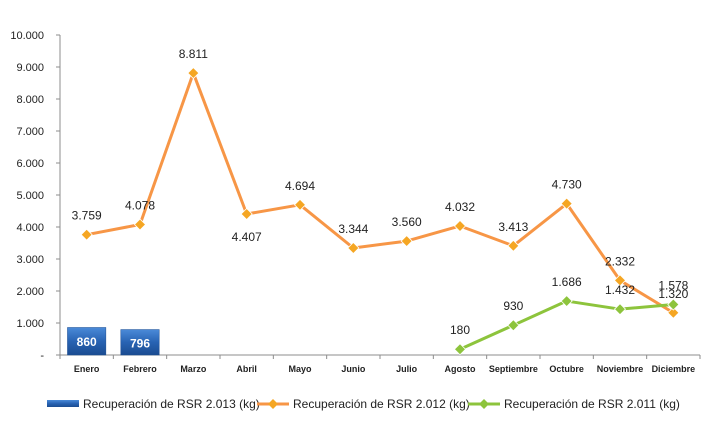 The image size is (711, 426). What do you see at coordinates (300, 186) in the screenshot?
I see `point-value-label: 4.694` at bounding box center [300, 186].